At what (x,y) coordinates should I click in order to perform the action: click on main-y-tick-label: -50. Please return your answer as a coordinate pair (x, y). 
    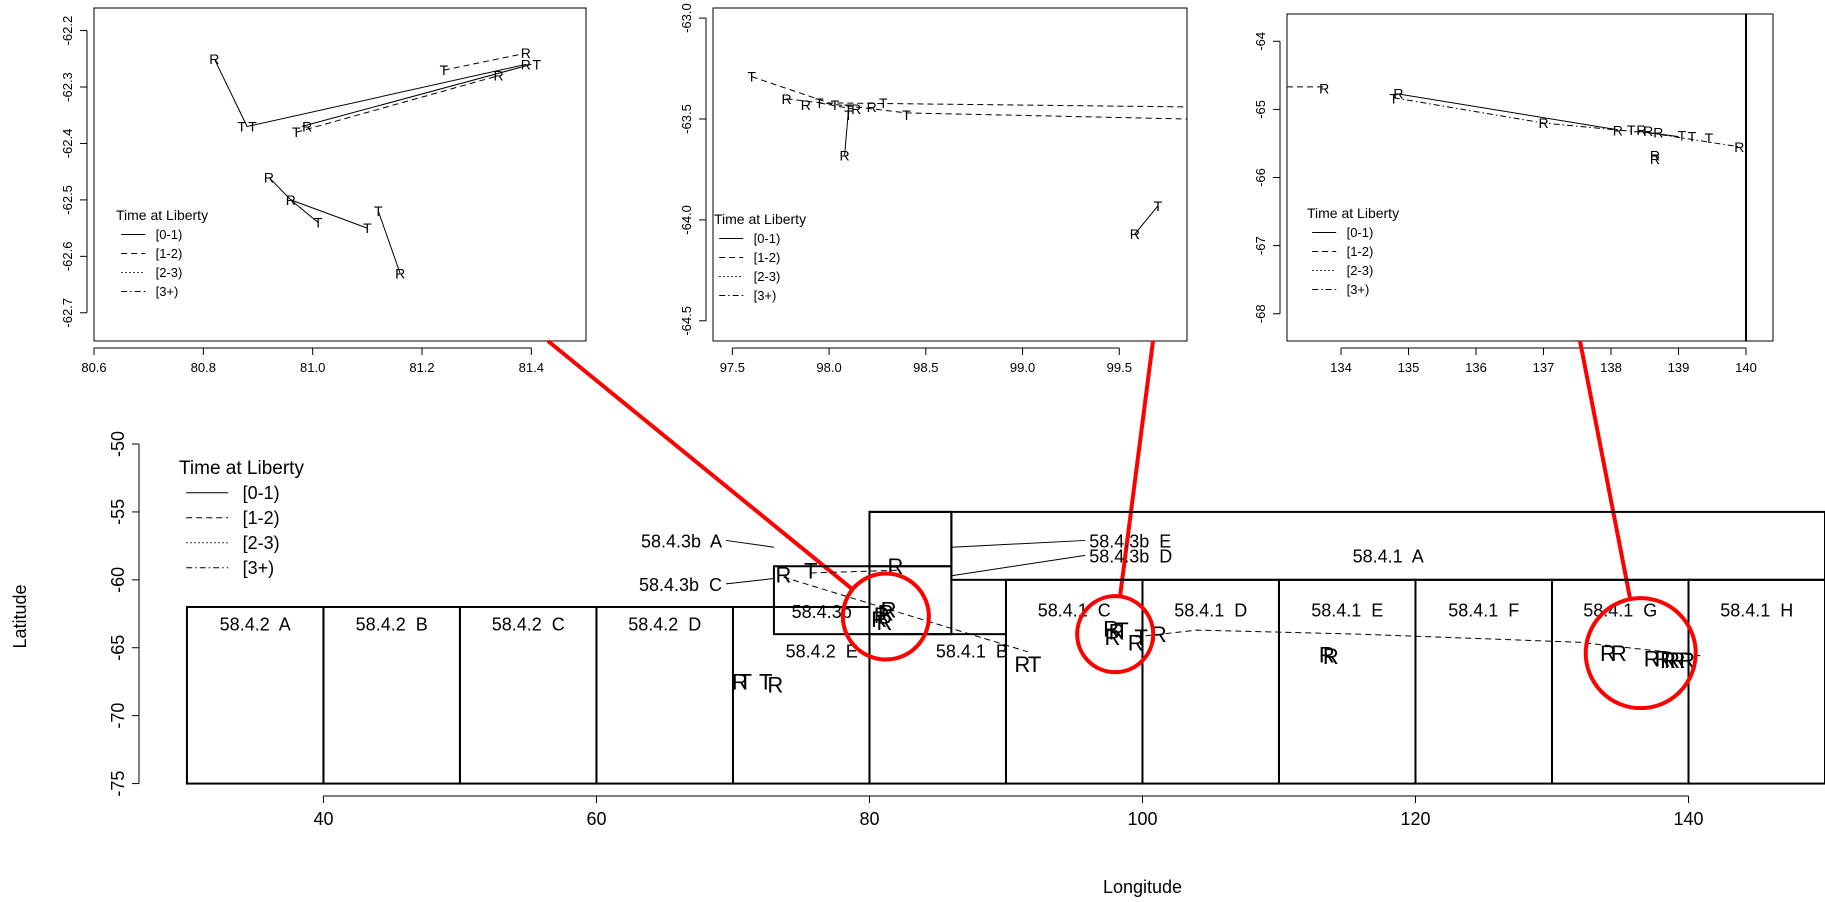
    Looking at the image, I should click on (118, 444).